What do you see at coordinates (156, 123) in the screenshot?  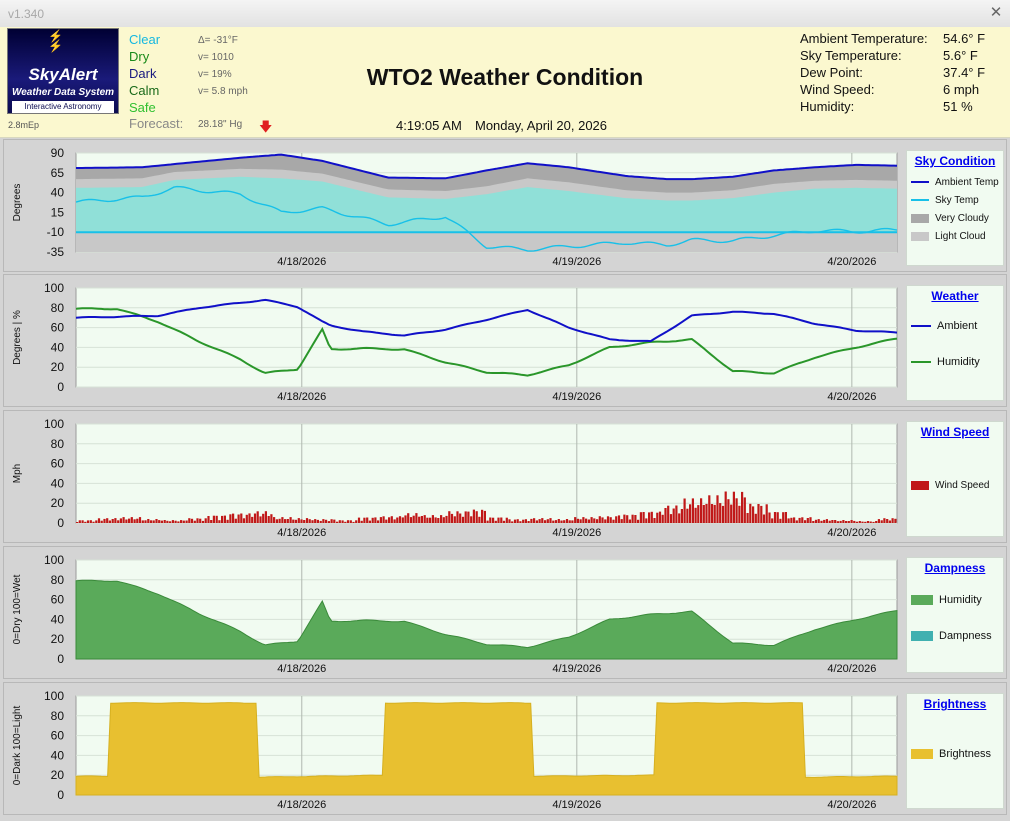 I see `forecast-label: Forecast:` at bounding box center [156, 123].